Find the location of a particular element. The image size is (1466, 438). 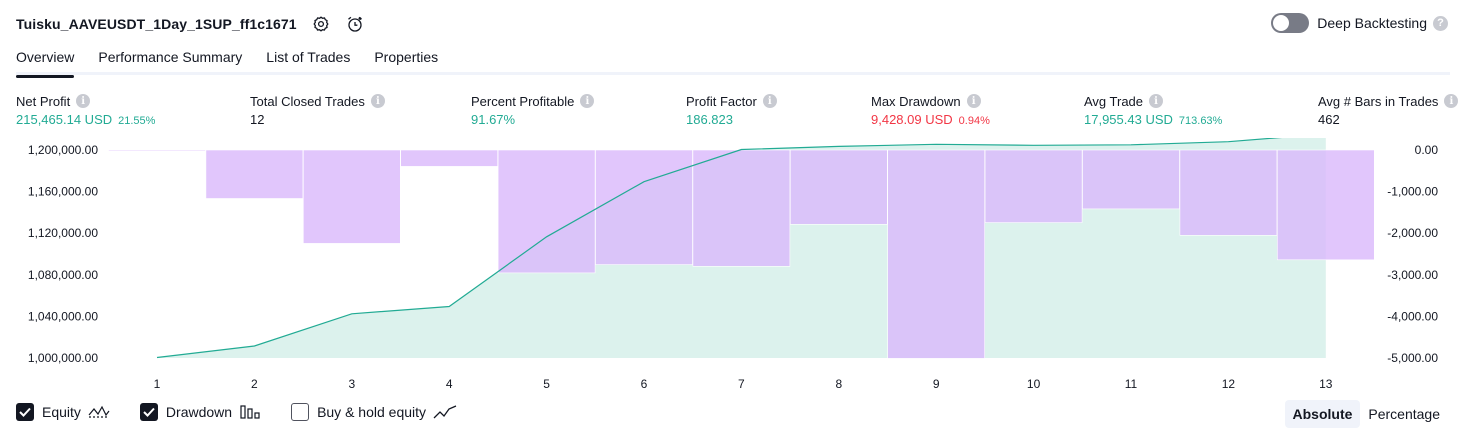

help-icon: ? is located at coordinates (1440, 23).